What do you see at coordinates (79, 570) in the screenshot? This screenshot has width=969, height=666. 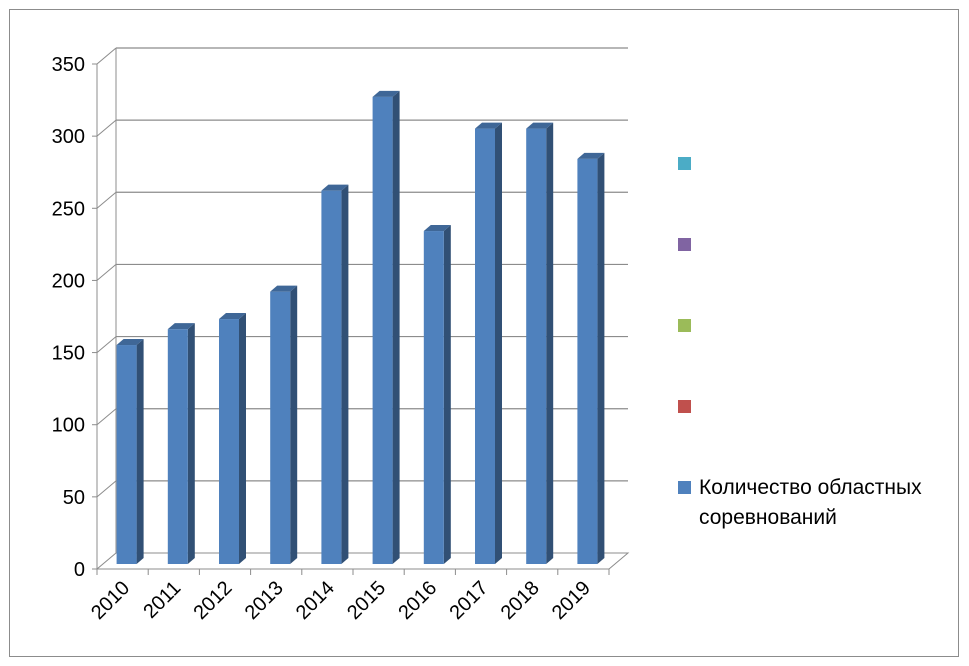 I see `y-tick-label: 0` at bounding box center [79, 570].